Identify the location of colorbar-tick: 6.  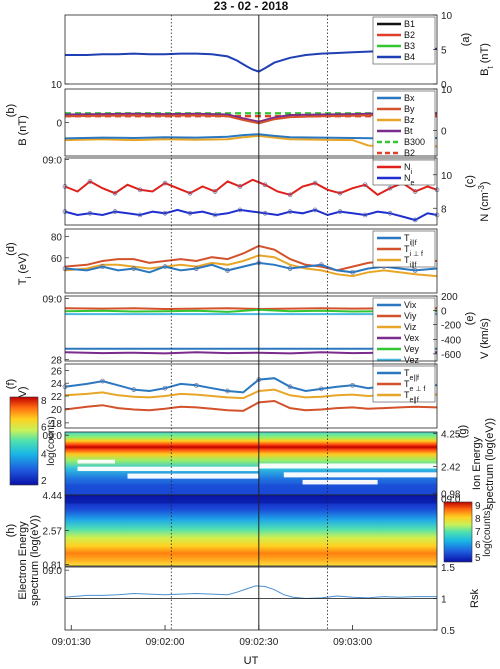
(478, 545).